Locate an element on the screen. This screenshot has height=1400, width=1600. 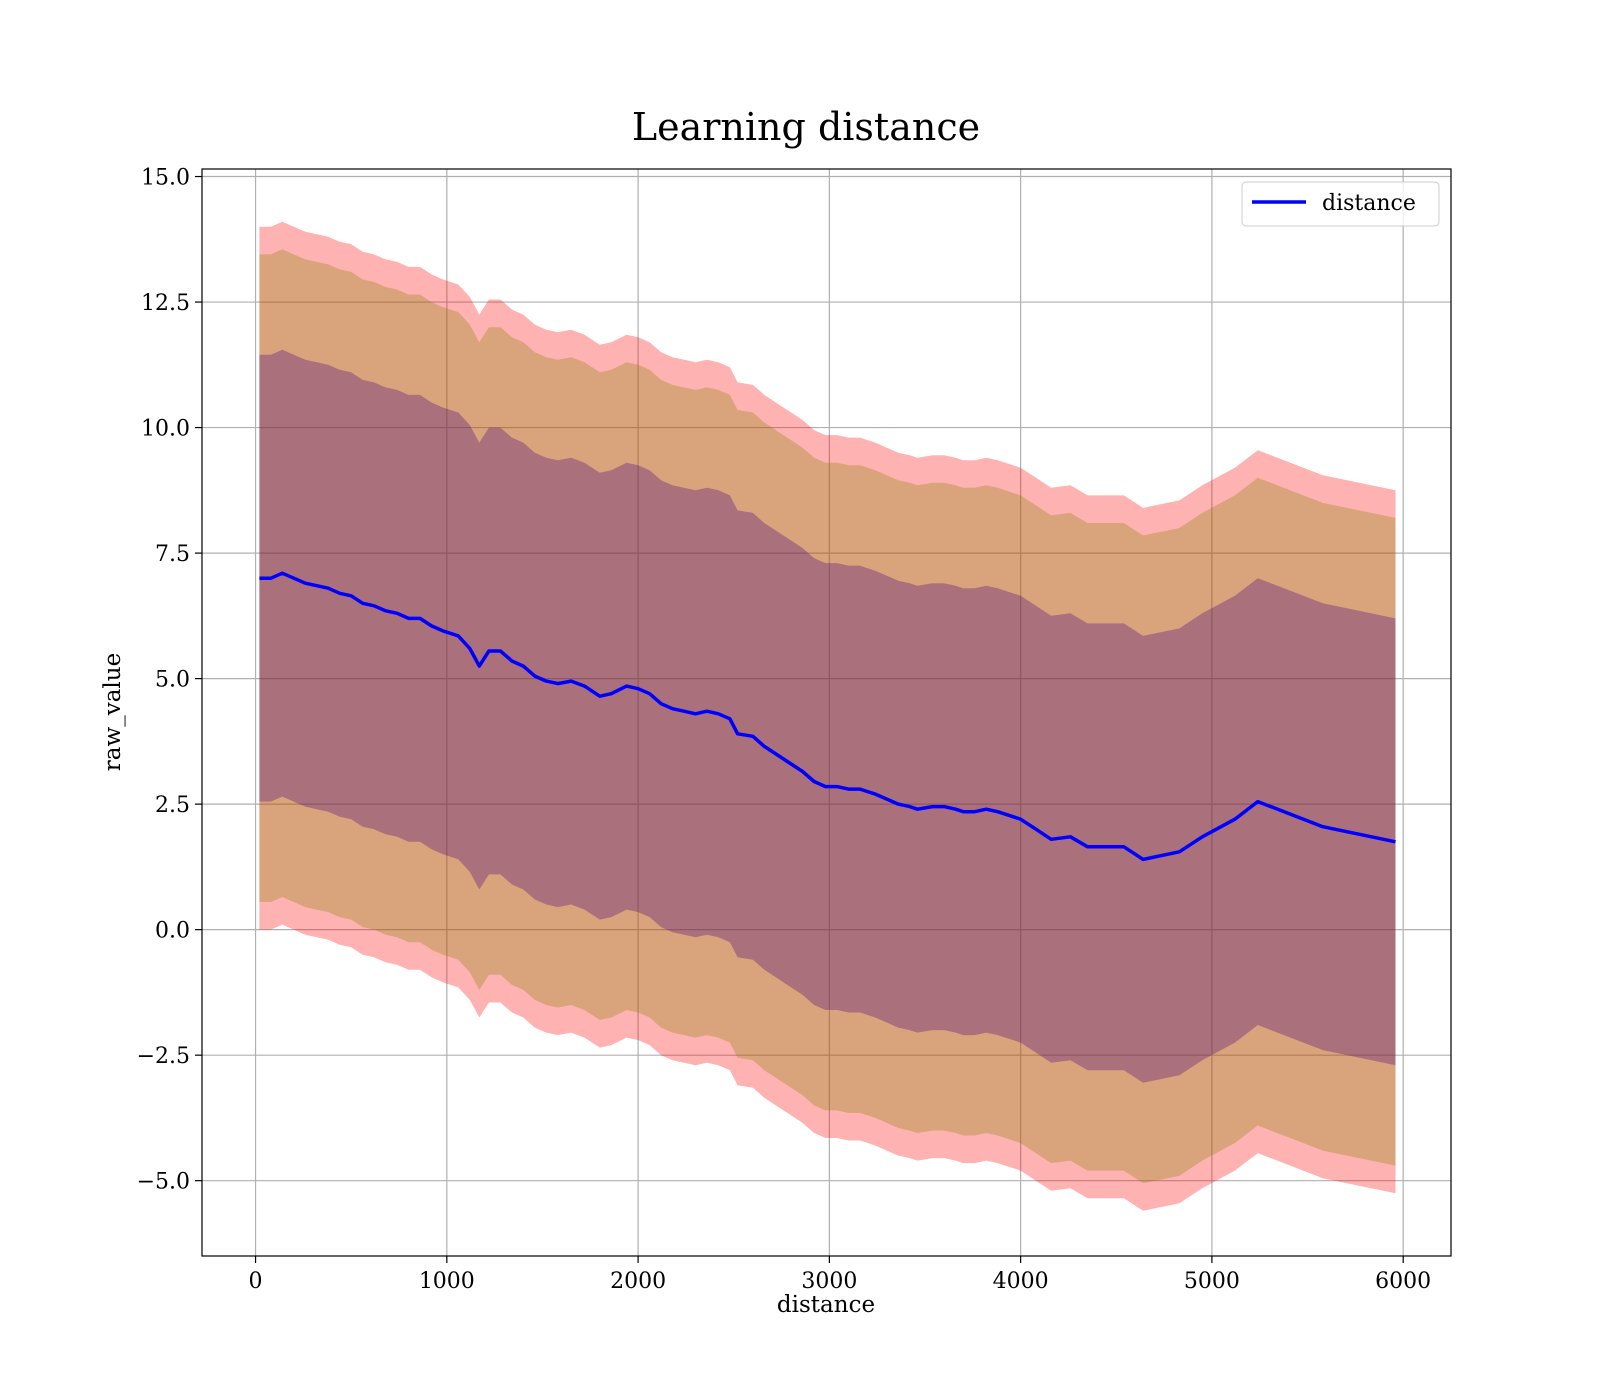
y-tick-label-3: 2.5 is located at coordinates (172, 805).